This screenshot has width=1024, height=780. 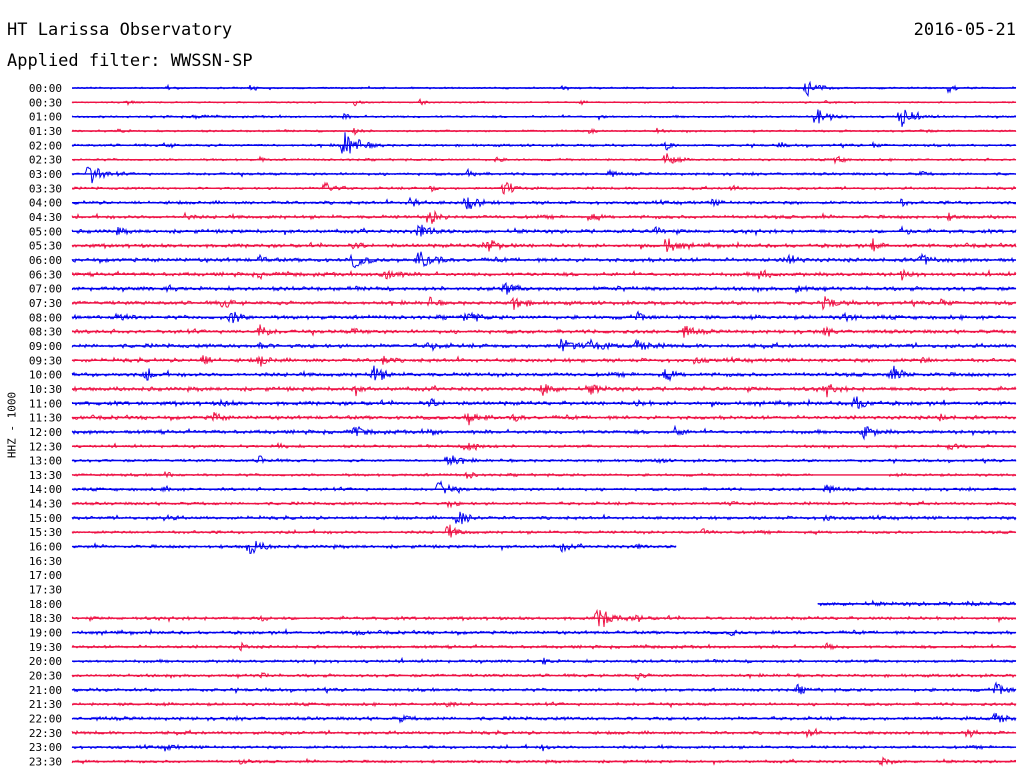 I want to click on time-tick-label: 06:00, so click(x=45, y=260).